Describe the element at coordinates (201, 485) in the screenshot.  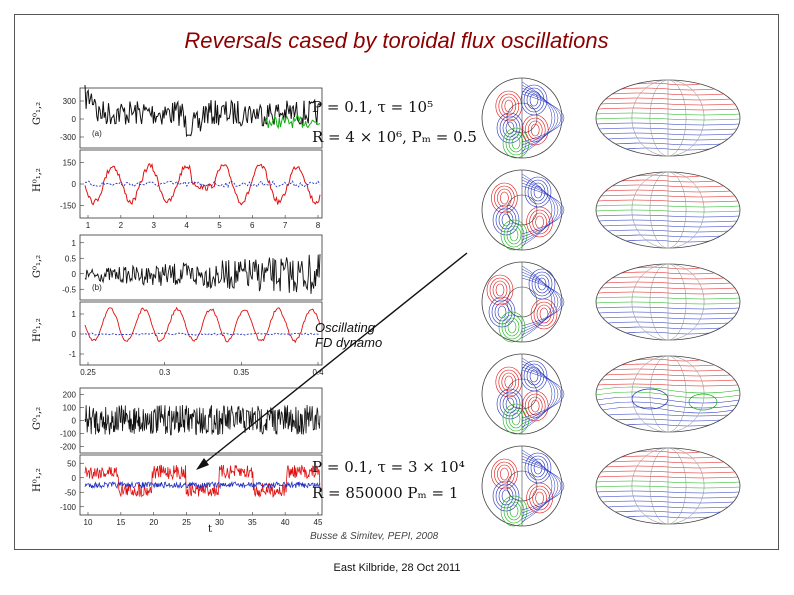
I see `panel-c-bottom-frame` at that location.